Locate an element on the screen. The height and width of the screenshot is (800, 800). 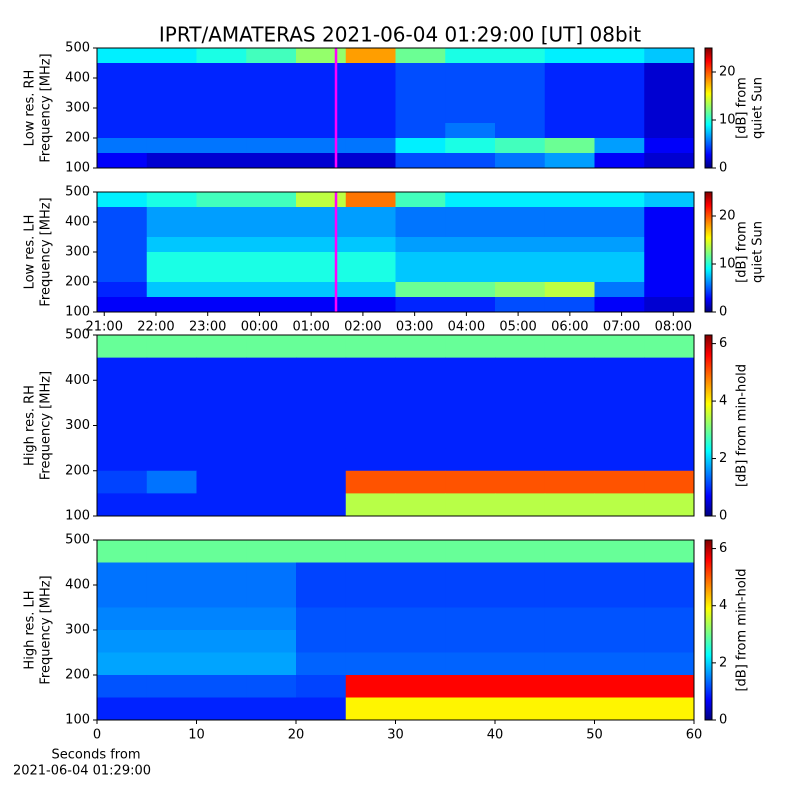
x-tick-label: 04:00 is located at coordinates (466, 327).